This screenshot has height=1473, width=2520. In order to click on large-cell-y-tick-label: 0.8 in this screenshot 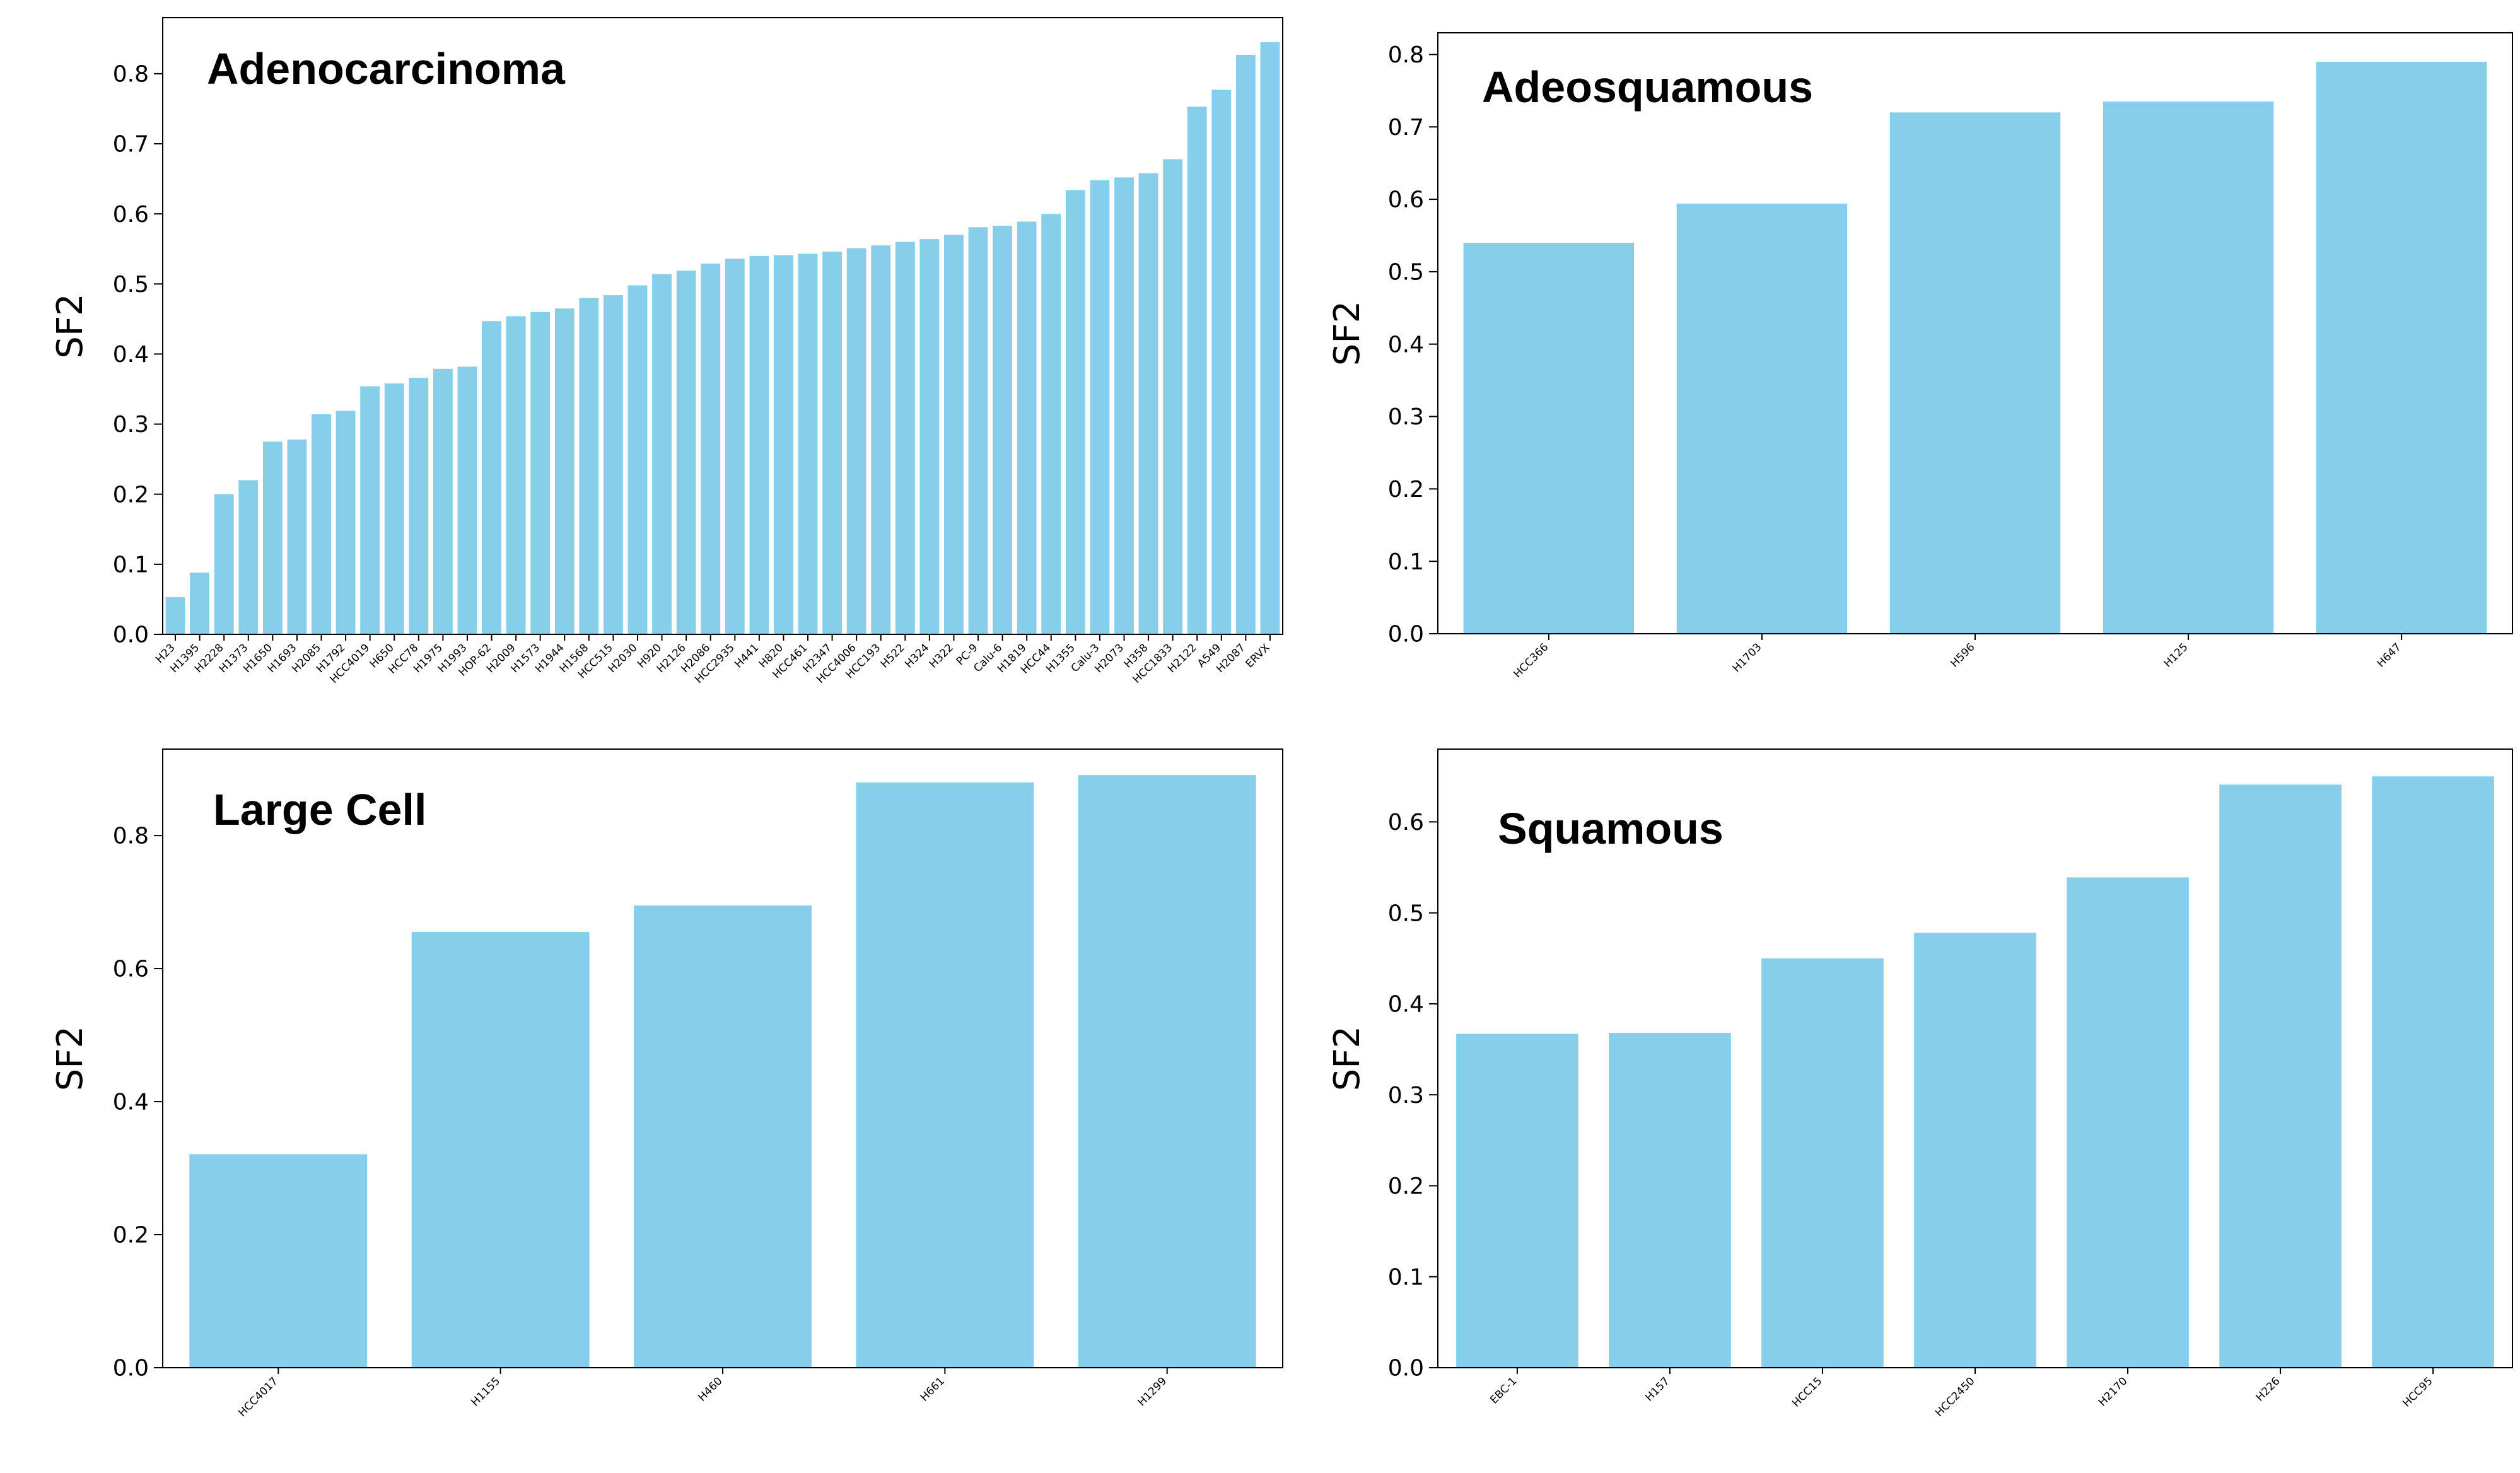, I will do `click(131, 836)`.